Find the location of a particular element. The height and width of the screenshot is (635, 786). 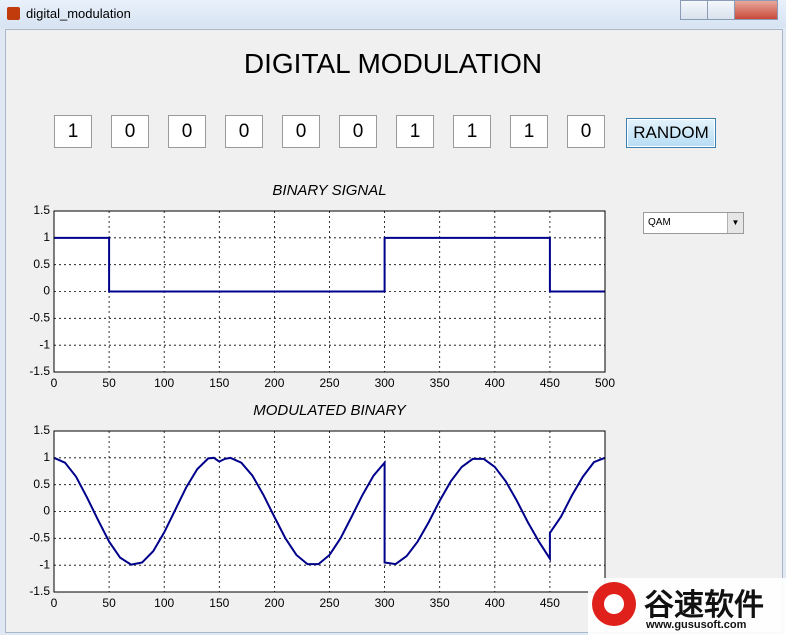

app-icon is located at coordinates (13, 13).